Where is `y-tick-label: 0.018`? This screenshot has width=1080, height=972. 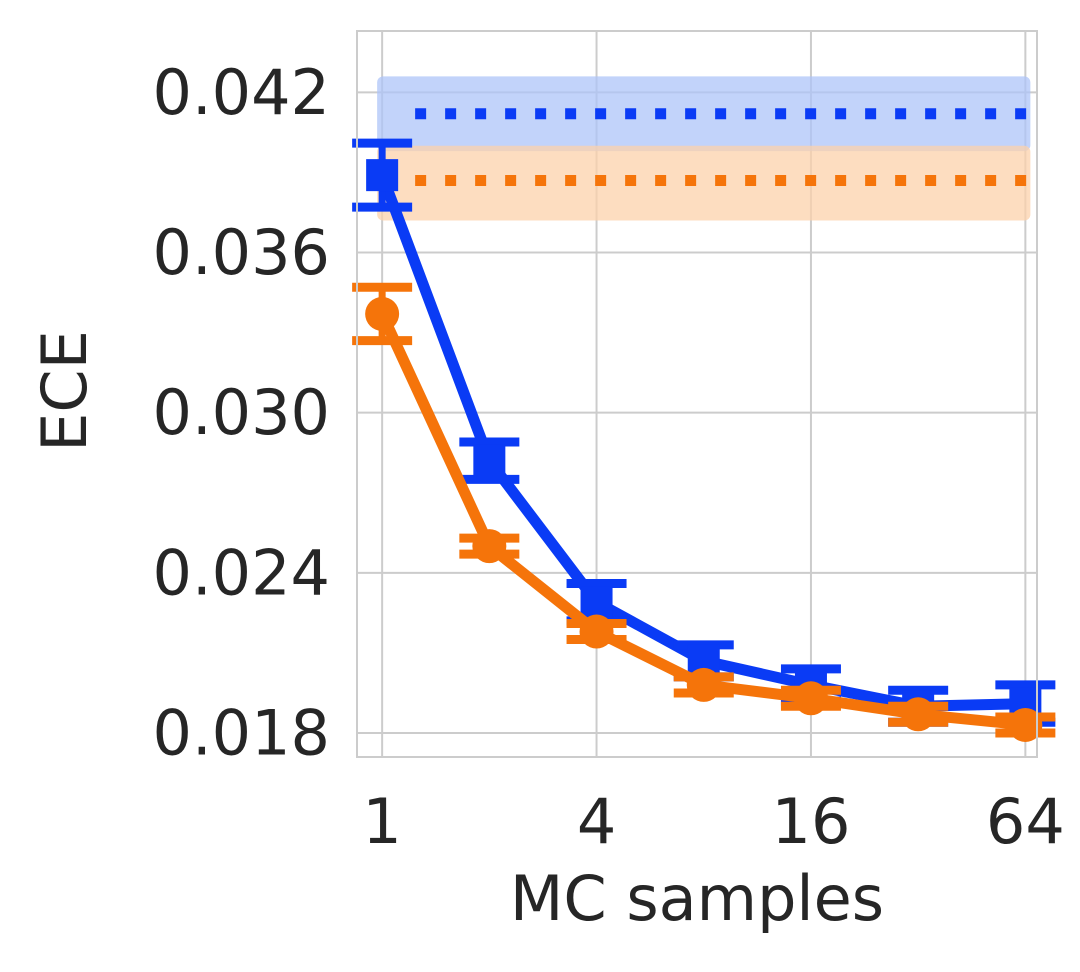 y-tick-label: 0.018 is located at coordinates (242, 732).